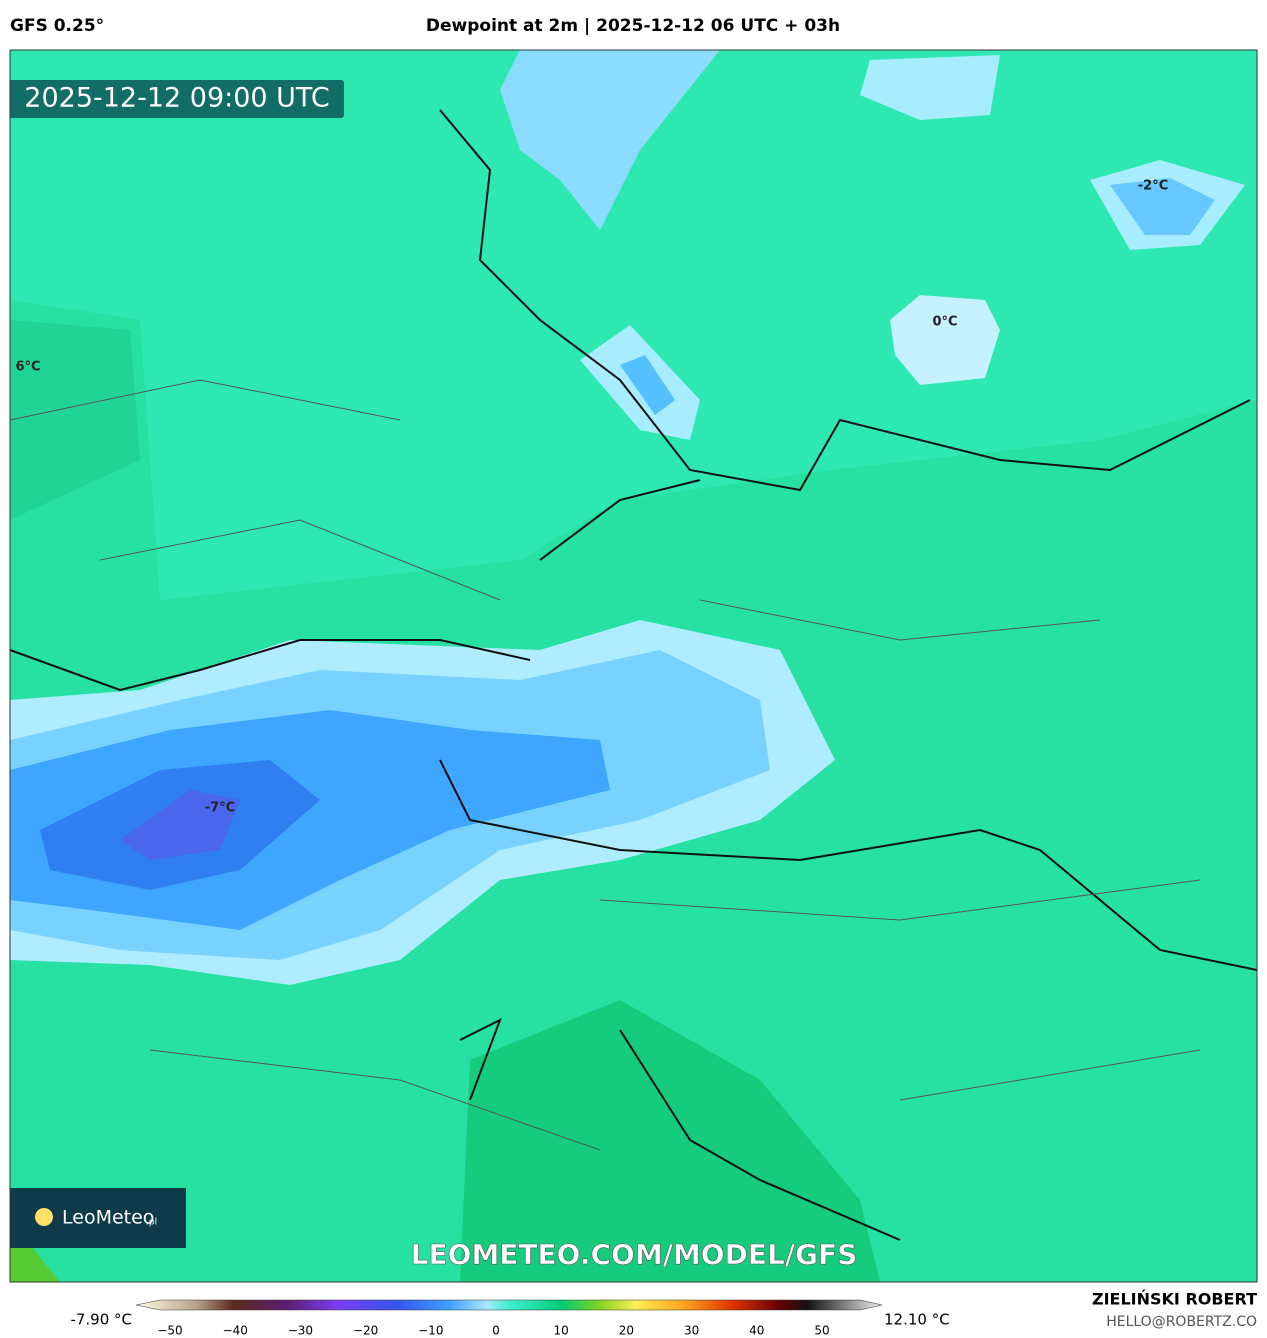  I want to click on colorbar-tick-label: 10, so click(561, 1331).